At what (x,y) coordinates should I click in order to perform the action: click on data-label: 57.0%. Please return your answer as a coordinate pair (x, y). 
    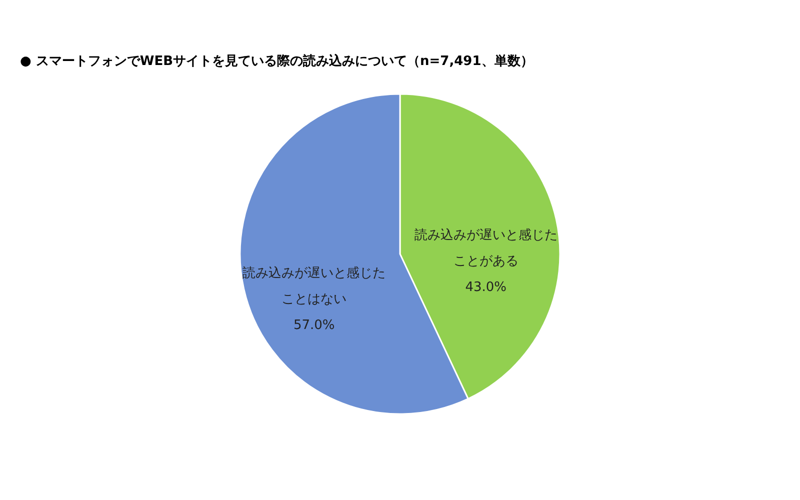
    Looking at the image, I should click on (314, 326).